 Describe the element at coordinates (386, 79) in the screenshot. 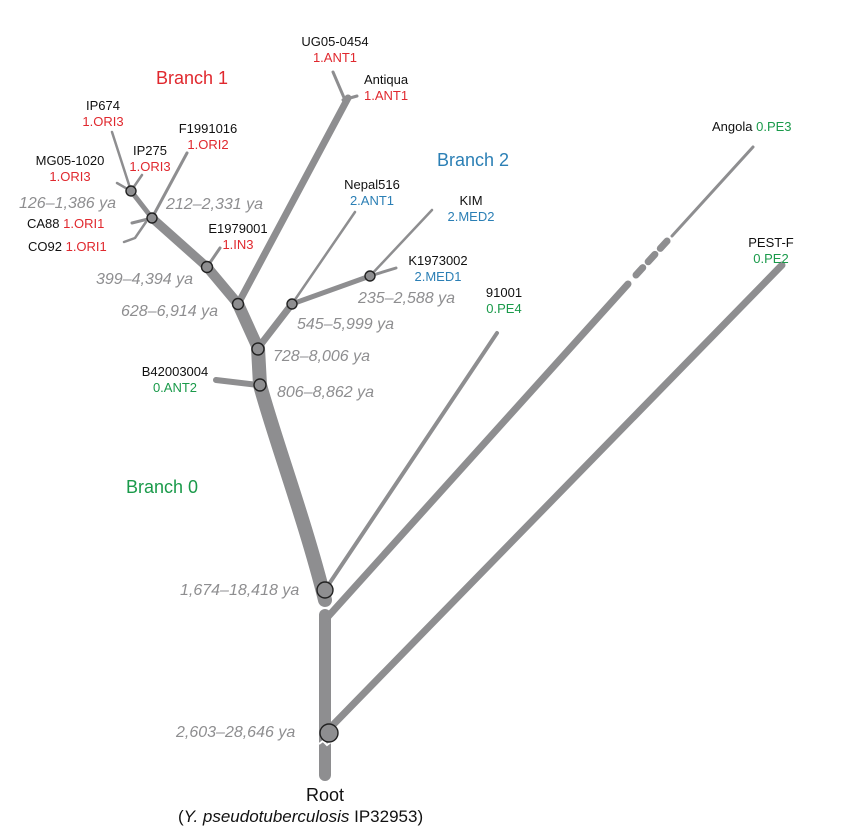

I see `leaf-strain: Antiqua` at that location.